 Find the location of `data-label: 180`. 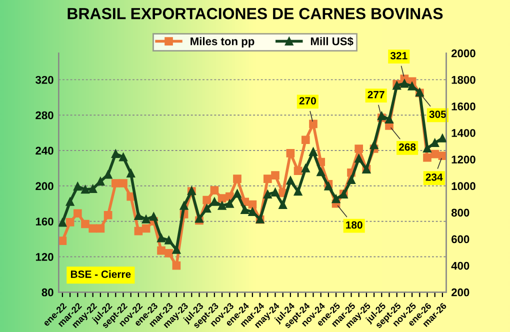

data-label: 180 is located at coordinates (354, 225).